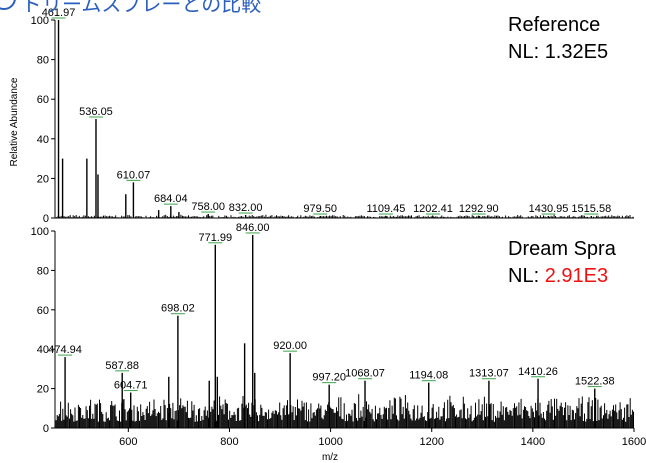  I want to click on dream-spray-x-tick-label: 1600, so click(634, 442).